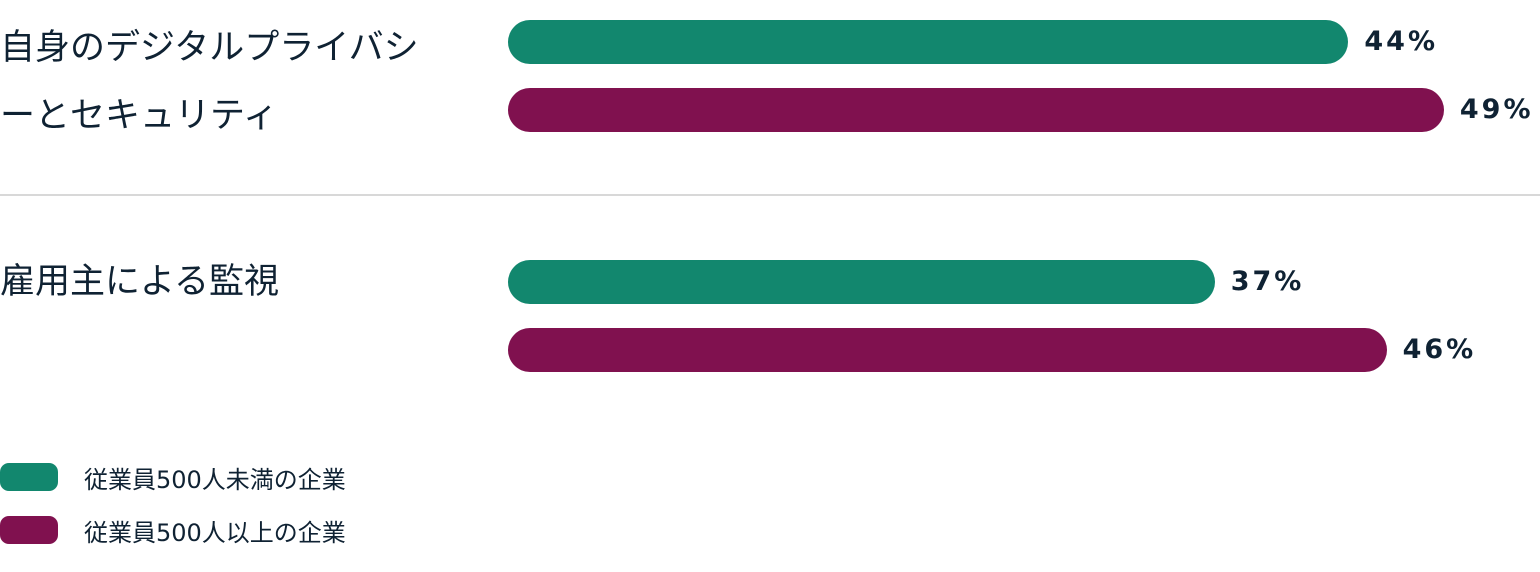 The width and height of the screenshot is (1540, 572). Describe the element at coordinates (770, 195) in the screenshot. I see `group-divider` at that location.